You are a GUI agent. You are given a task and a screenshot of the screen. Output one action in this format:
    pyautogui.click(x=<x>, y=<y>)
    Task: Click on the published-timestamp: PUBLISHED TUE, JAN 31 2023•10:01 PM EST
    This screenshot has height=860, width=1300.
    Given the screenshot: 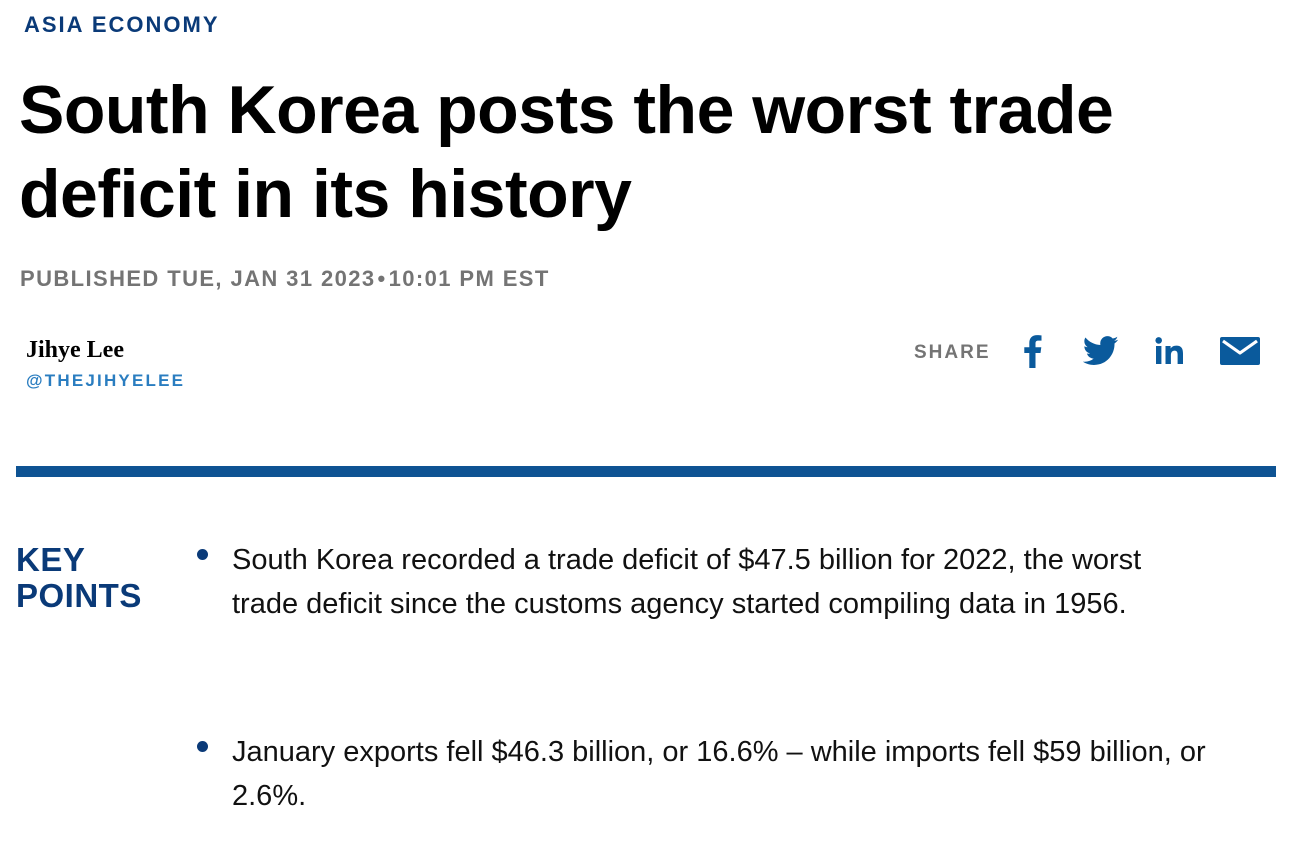 What is the action you would take?
    pyautogui.click(x=285, y=279)
    